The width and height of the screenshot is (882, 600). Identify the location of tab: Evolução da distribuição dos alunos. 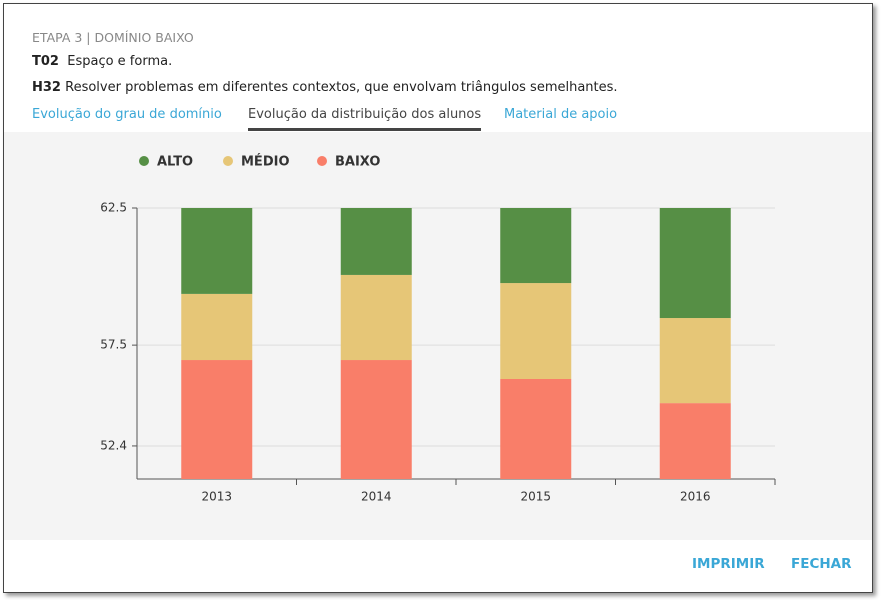
(365, 119).